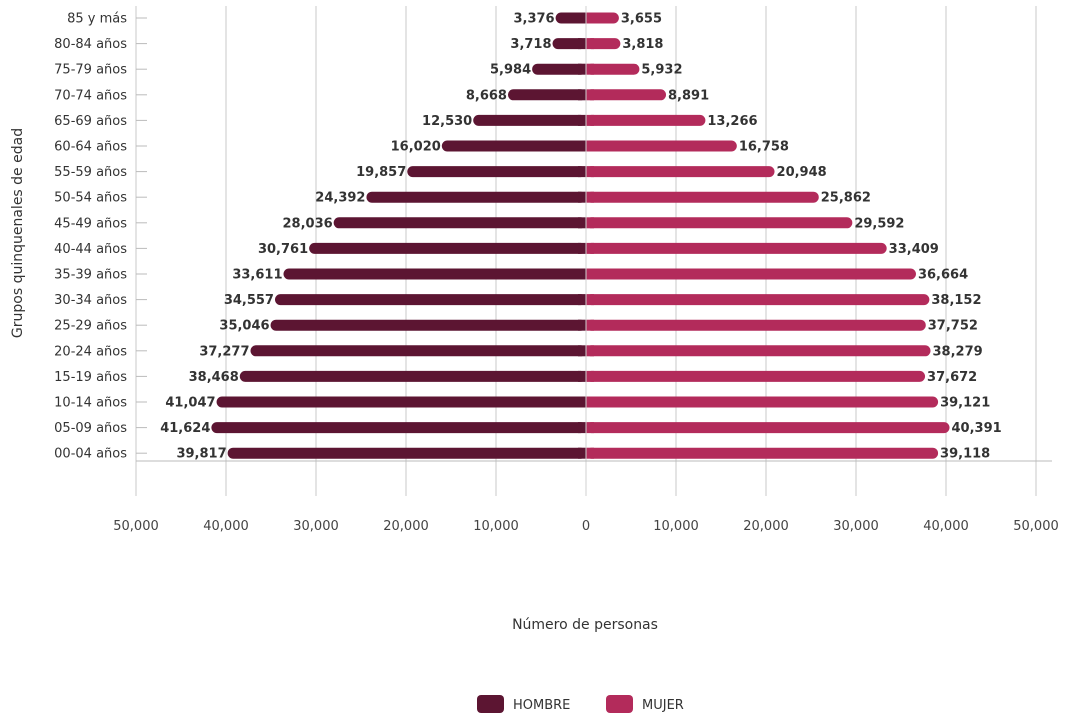 This screenshot has height=723, width=1068. I want to click on data-label-mujer: 5,932, so click(661, 70).